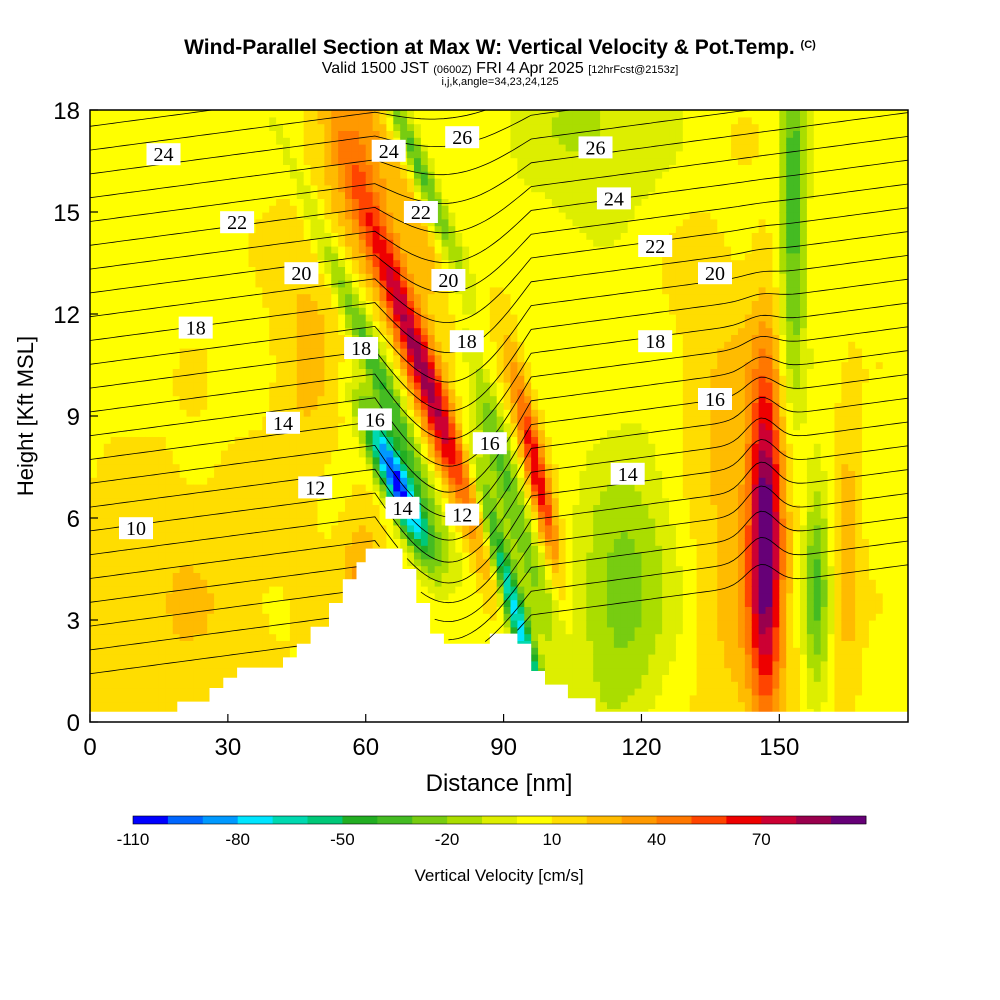 This screenshot has height=1000, width=1000. Describe the element at coordinates (228, 747) in the screenshot. I see `x-tick-label: 30` at that location.